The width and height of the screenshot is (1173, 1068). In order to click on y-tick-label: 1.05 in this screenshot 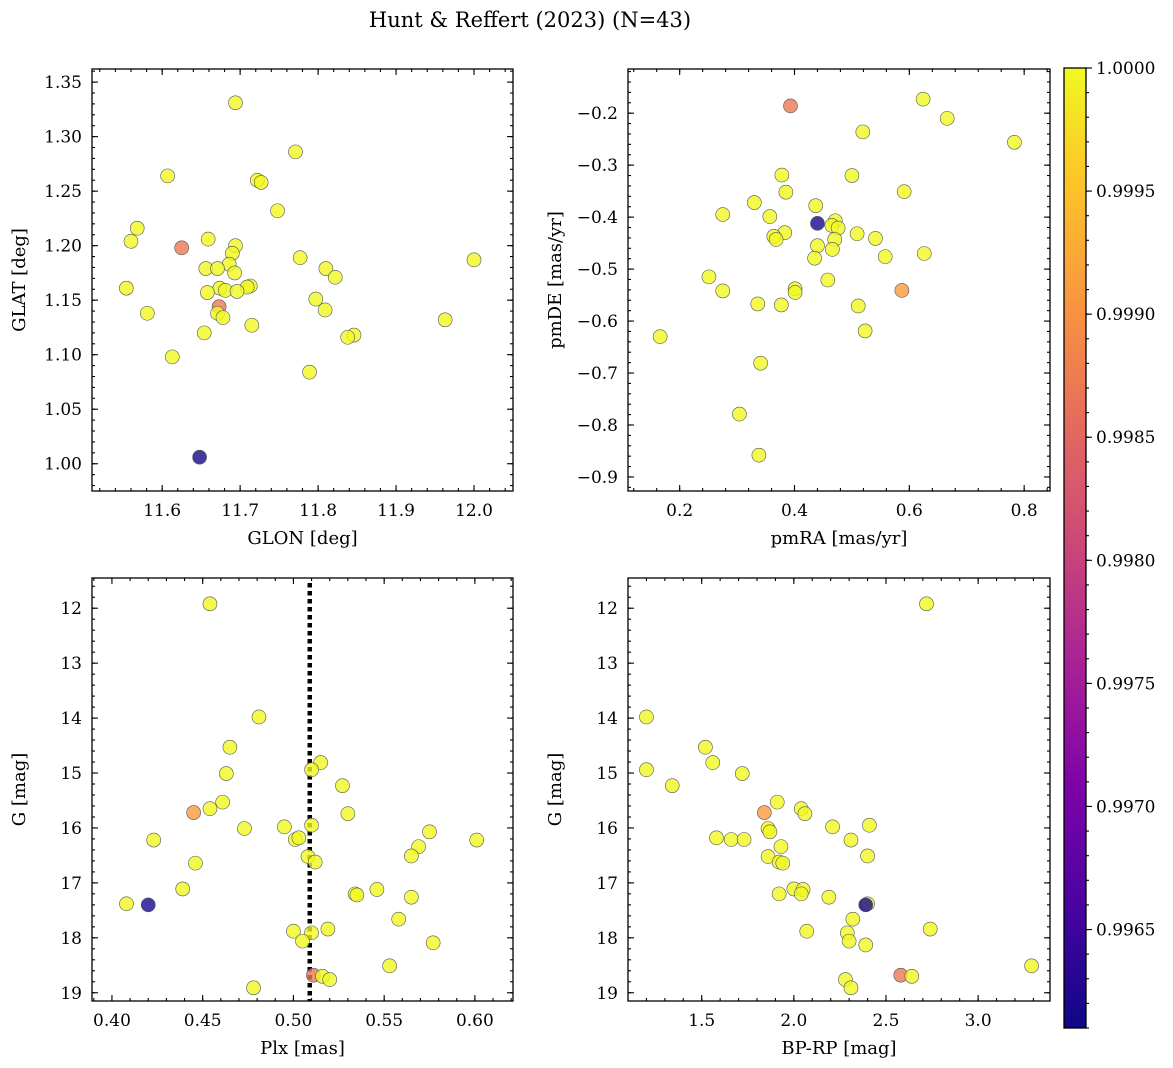, I will do `click(63, 410)`.